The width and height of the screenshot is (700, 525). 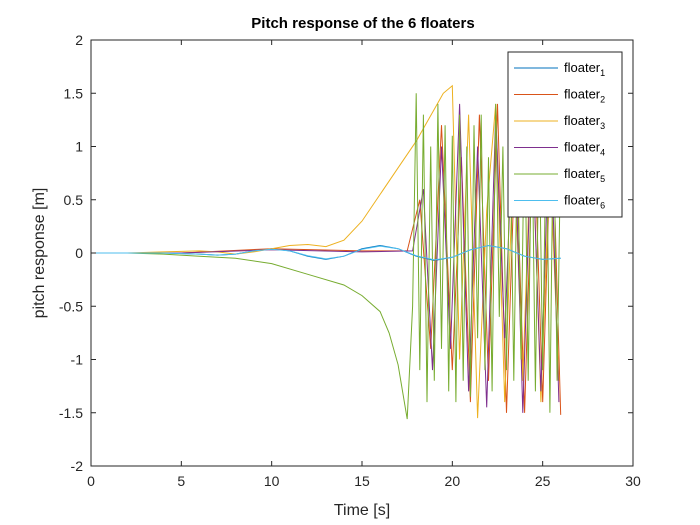 What do you see at coordinates (74, 200) in the screenshot?
I see `y-tick-label: 0.5` at bounding box center [74, 200].